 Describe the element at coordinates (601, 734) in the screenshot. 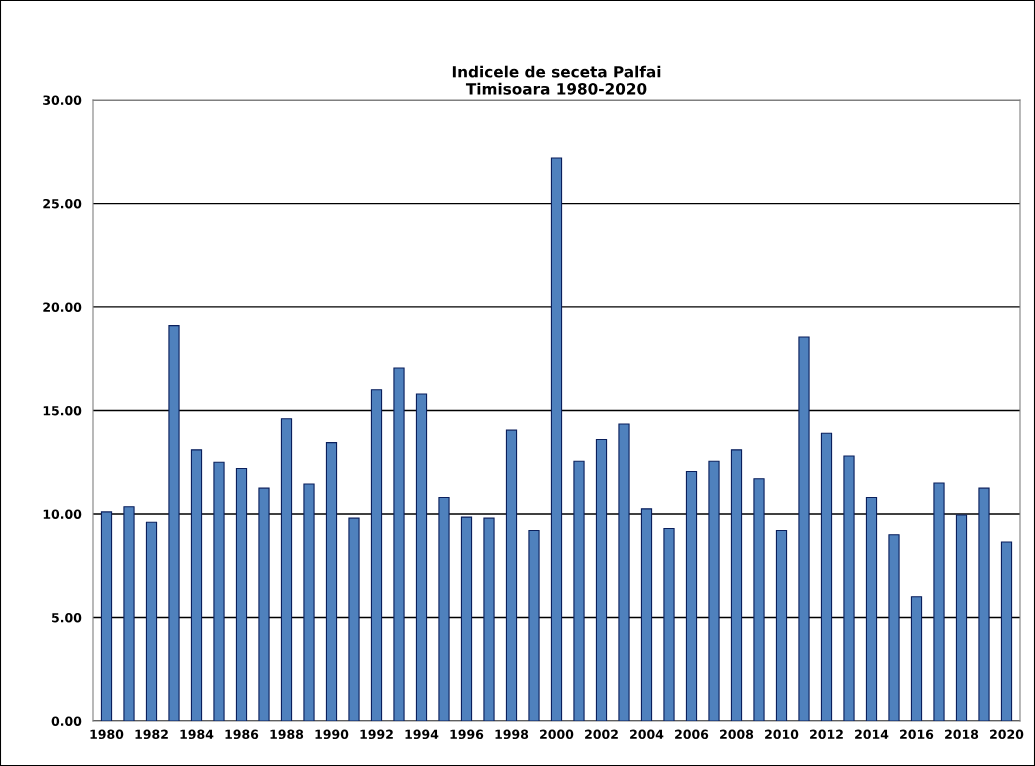

I see `x-tick-label: 2002` at that location.